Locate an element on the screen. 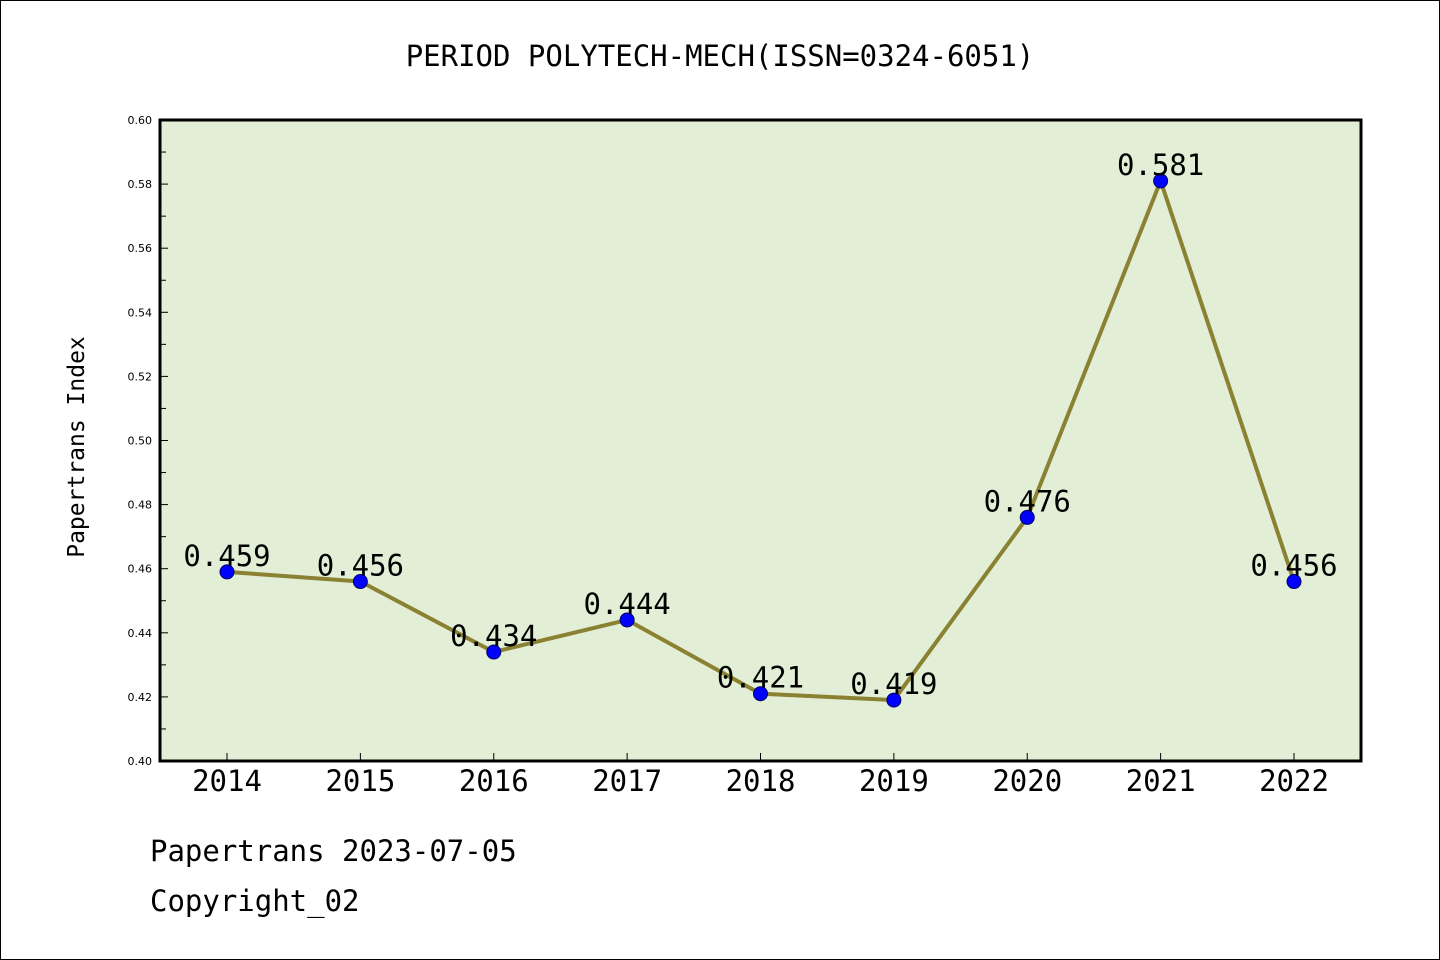  y-tick-label: 0.42 is located at coordinates (140, 697).